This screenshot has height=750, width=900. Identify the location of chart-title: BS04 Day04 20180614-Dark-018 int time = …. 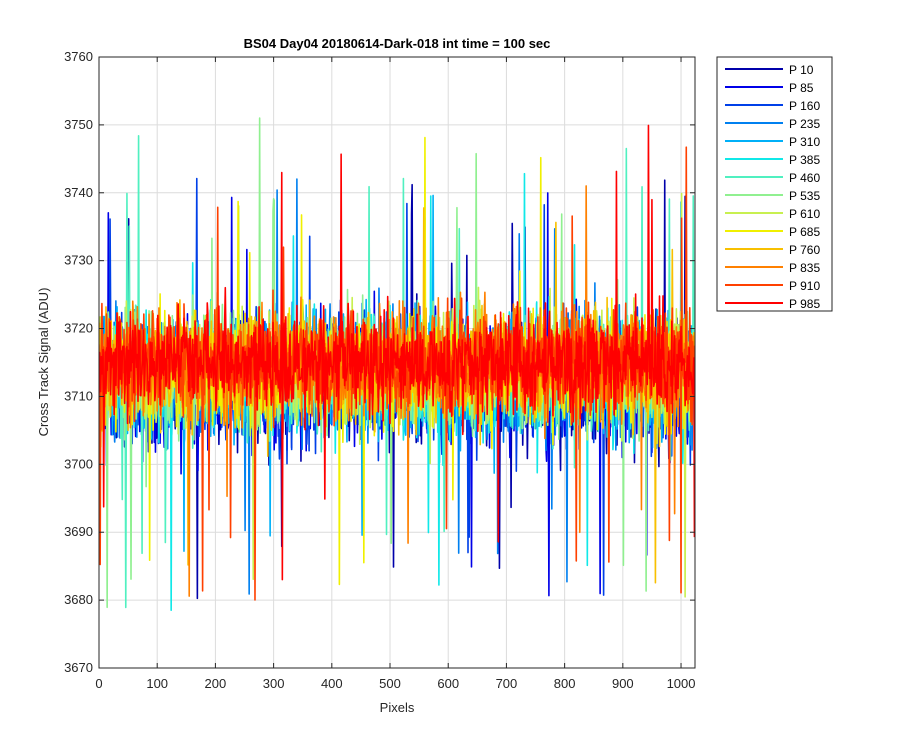
(397, 43).